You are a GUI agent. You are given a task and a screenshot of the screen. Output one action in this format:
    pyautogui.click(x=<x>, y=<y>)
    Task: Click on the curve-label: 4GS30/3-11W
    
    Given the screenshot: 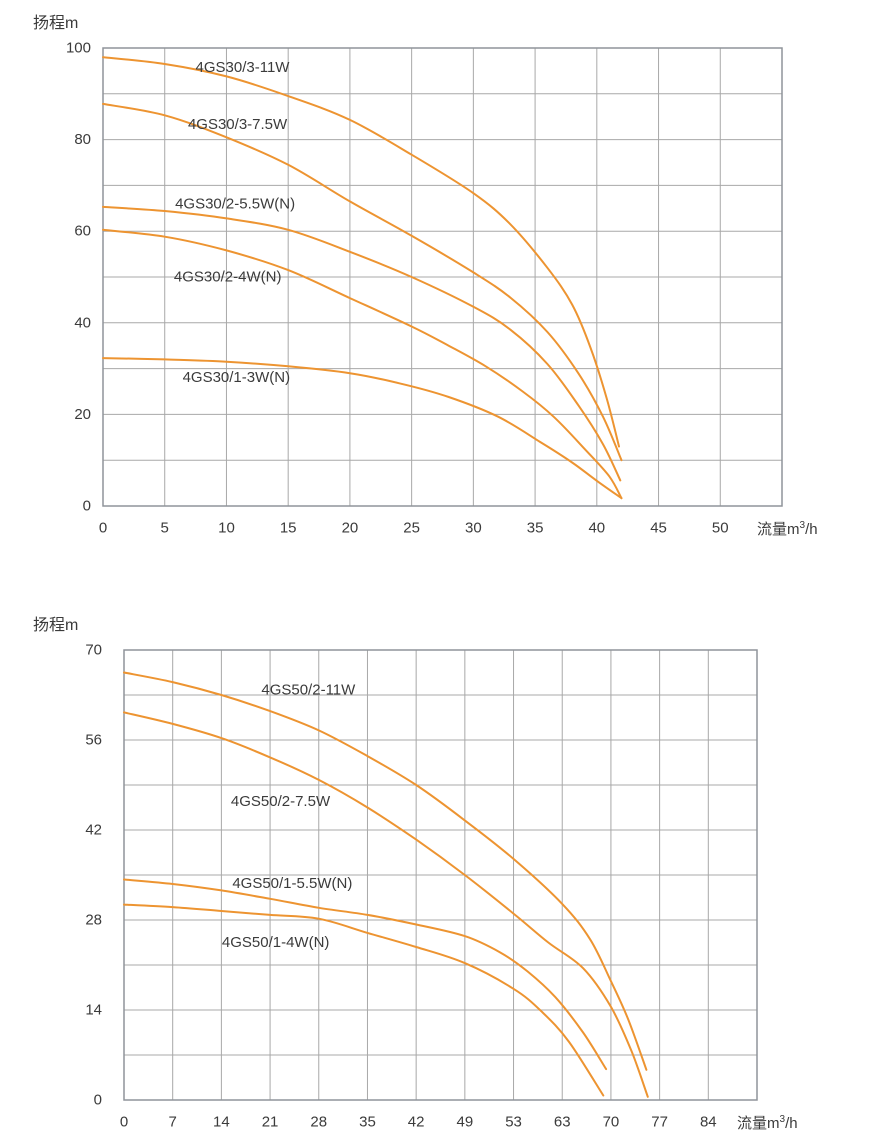 What is the action you would take?
    pyautogui.click(x=243, y=67)
    